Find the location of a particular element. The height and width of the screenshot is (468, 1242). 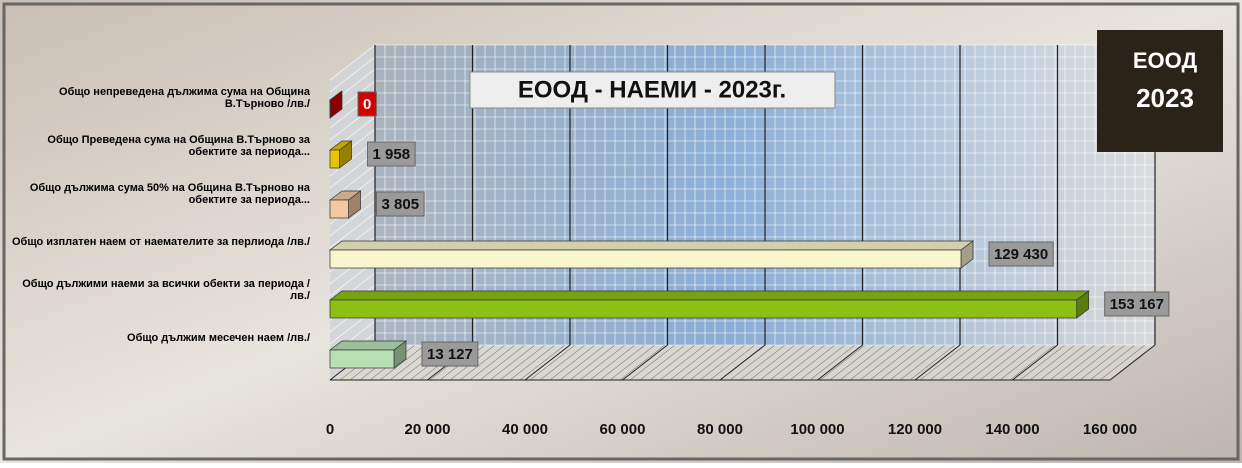

x-tick-label: 120 000 is located at coordinates (915, 429).